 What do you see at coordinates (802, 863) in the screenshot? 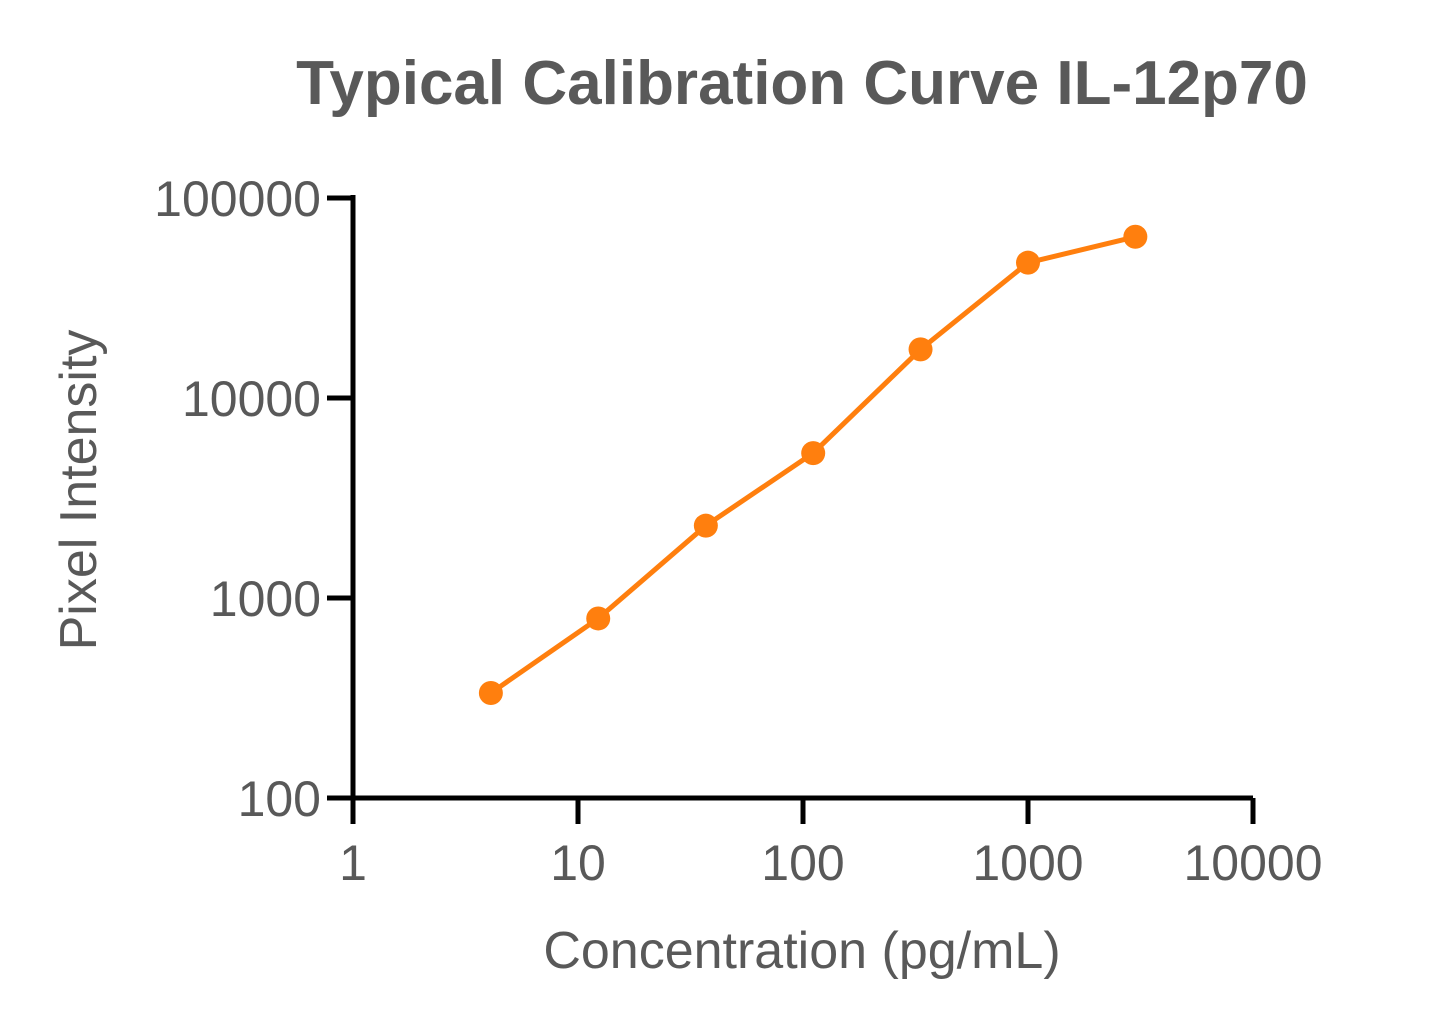
I see `x-tick-label: 100` at bounding box center [802, 863].